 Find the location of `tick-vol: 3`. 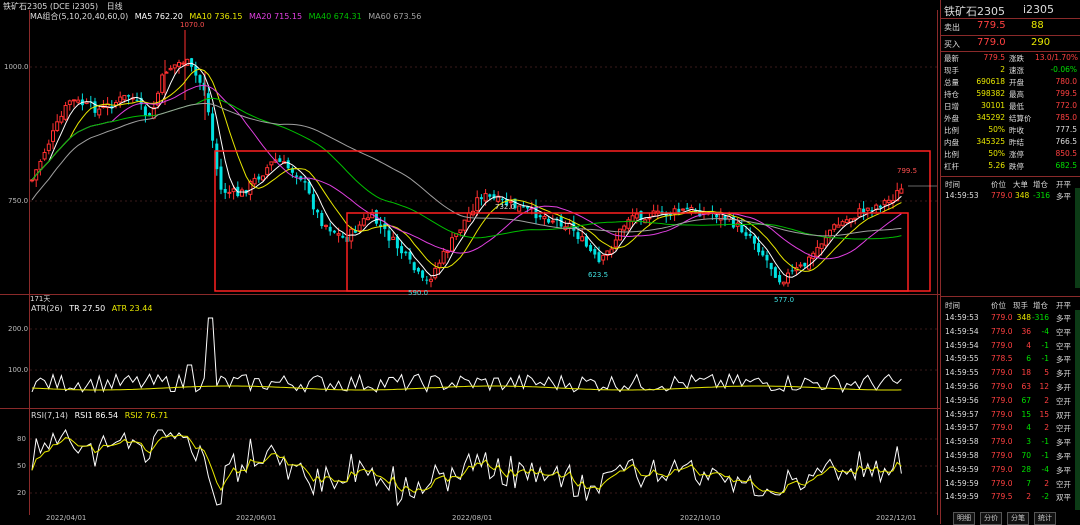

tick-vol: 3 is located at coordinates (1028, 442).